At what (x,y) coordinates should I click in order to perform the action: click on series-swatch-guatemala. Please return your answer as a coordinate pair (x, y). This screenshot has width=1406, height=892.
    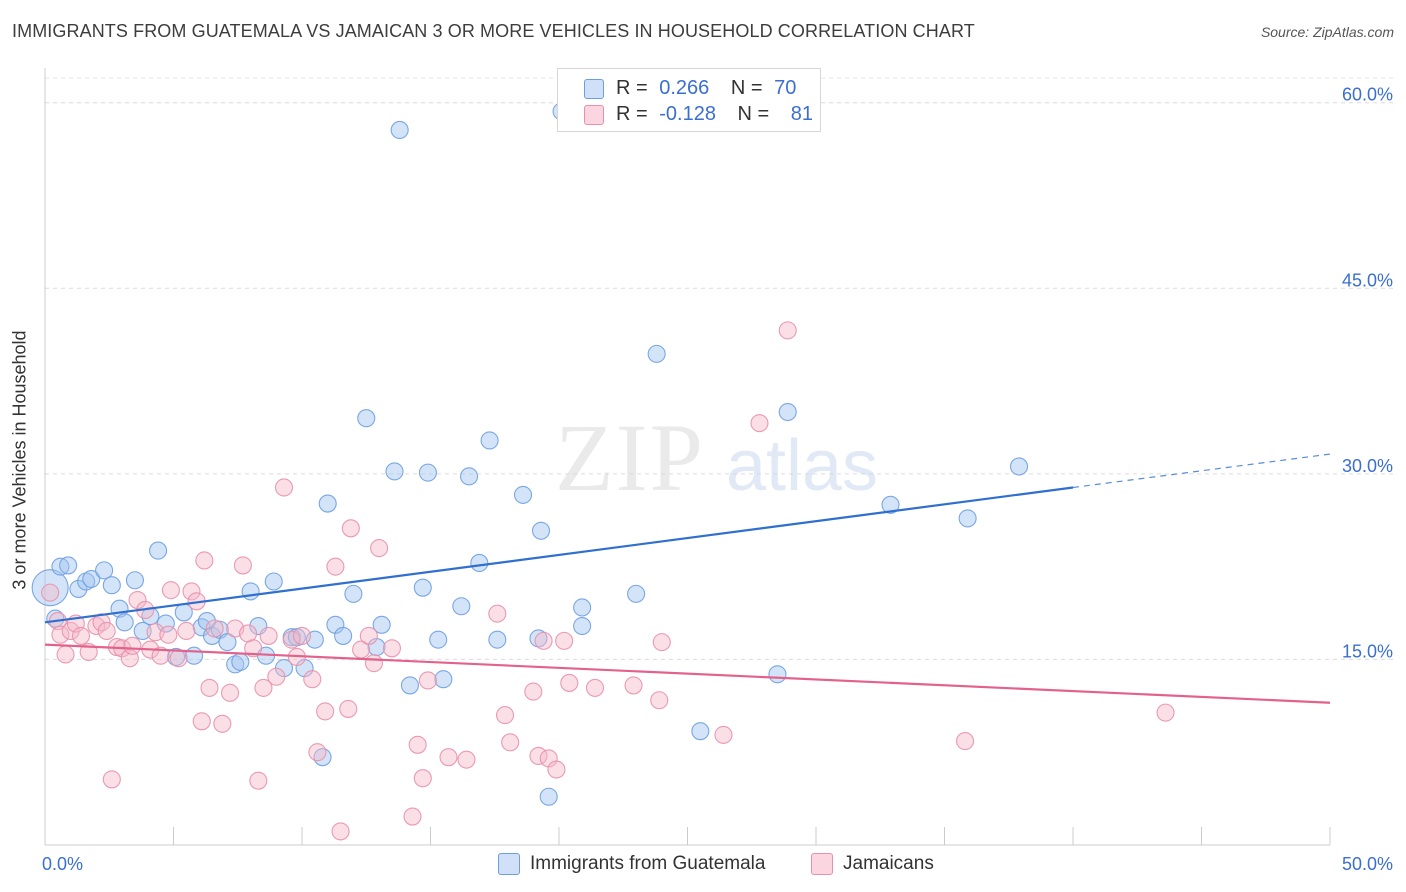
    Looking at the image, I should click on (509, 864).